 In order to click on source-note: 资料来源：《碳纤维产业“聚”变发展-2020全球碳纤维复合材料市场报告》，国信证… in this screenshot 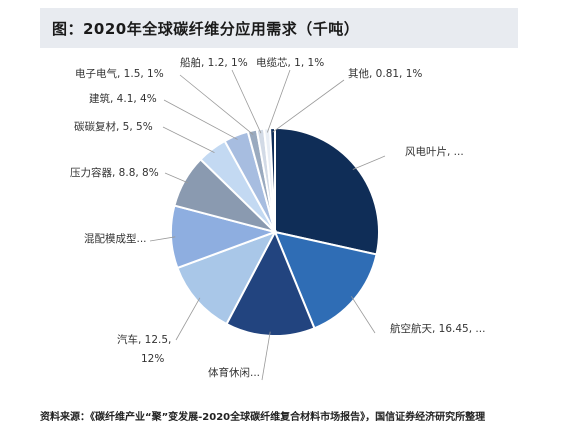, I will do `click(263, 417)`.